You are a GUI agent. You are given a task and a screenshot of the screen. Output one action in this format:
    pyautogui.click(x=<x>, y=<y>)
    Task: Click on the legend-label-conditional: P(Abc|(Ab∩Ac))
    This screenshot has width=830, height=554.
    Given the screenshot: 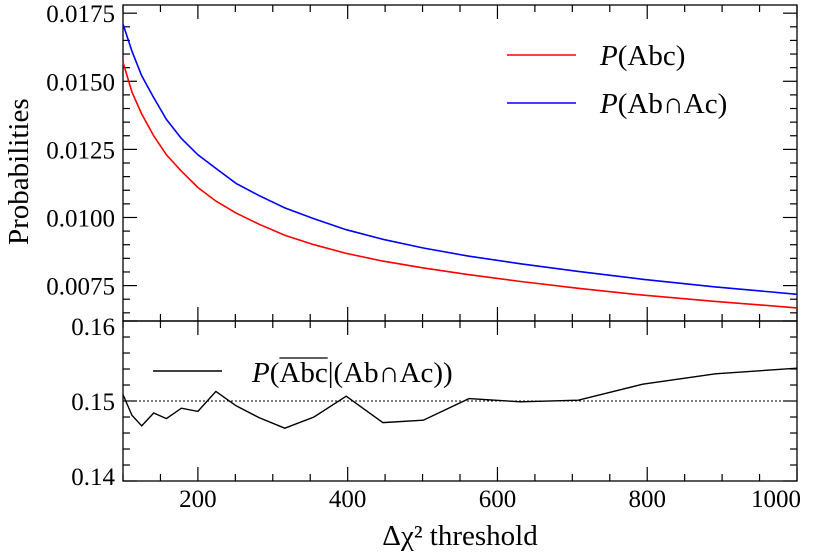 What is the action you would take?
    pyautogui.click(x=352, y=373)
    